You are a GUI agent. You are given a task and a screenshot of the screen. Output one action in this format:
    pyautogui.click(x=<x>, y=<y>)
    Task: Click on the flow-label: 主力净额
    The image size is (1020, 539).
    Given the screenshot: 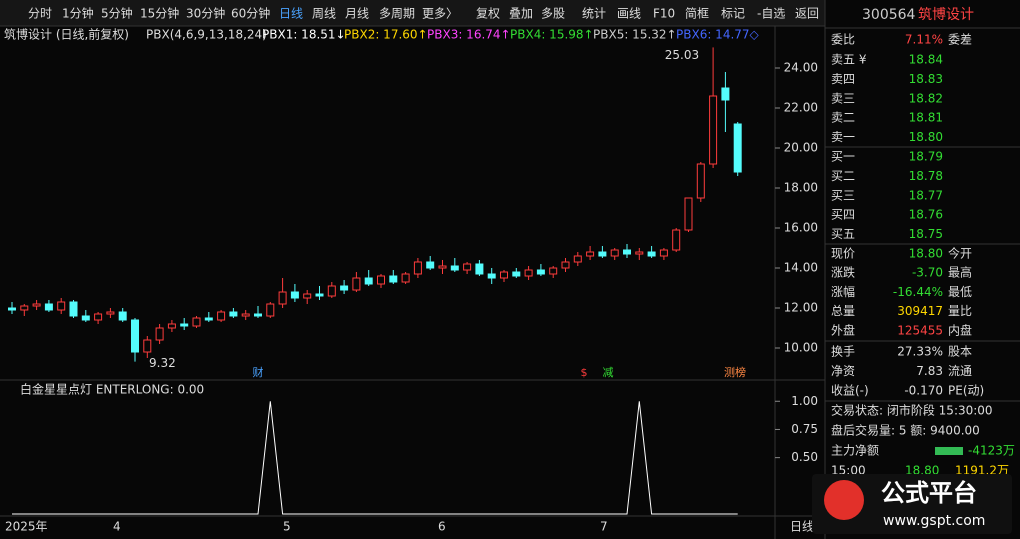 What is the action you would take?
    pyautogui.click(x=855, y=451)
    